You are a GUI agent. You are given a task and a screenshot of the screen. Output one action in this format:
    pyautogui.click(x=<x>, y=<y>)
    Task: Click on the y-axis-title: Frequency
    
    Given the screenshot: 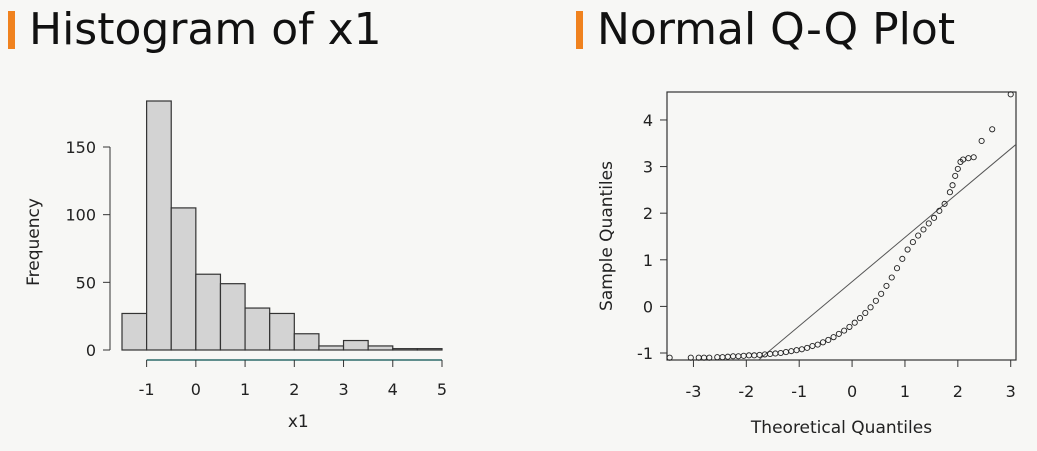 What is the action you would take?
    pyautogui.click(x=34, y=242)
    